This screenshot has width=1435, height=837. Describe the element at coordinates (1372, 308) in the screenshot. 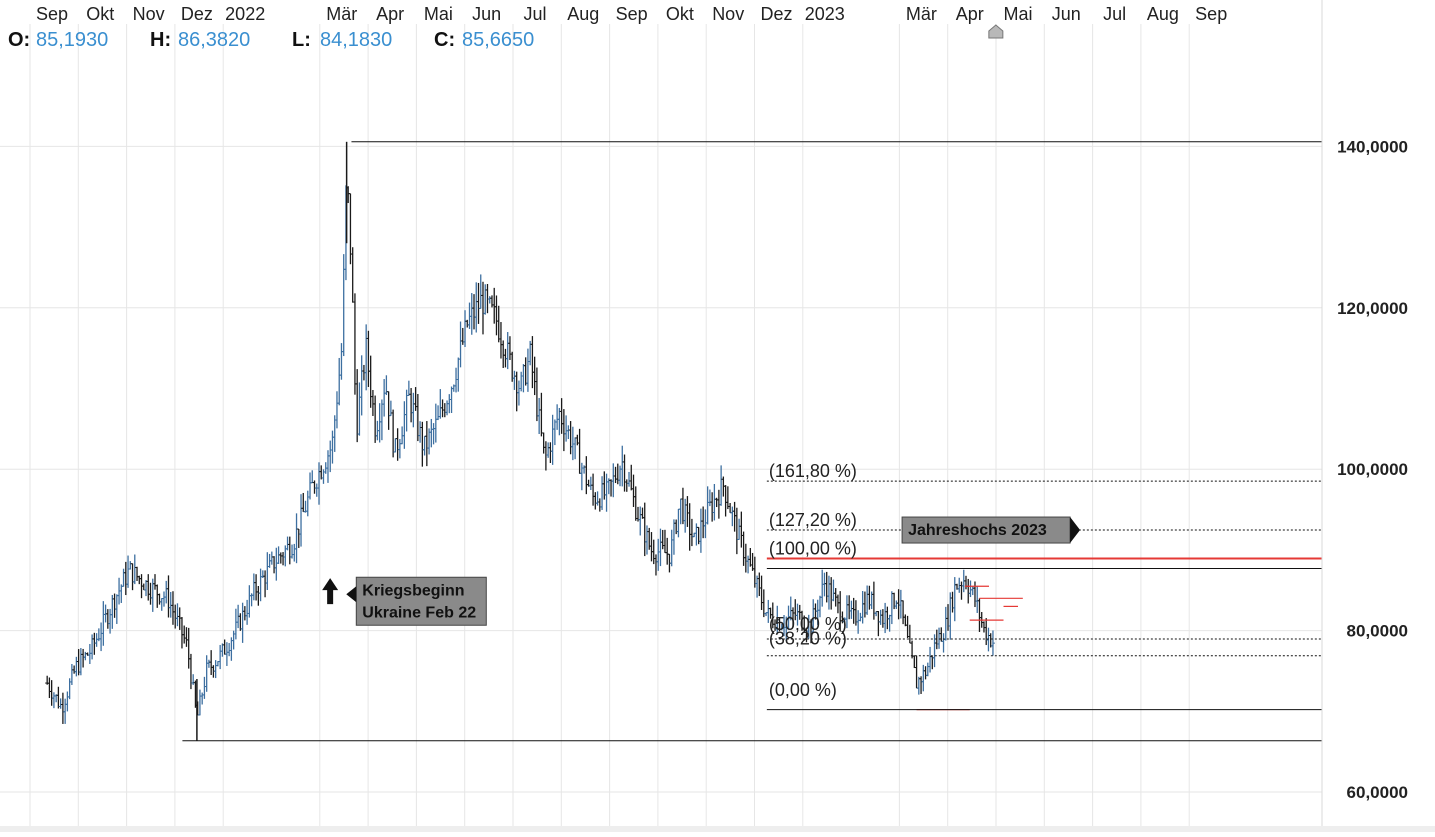

I see `y-tick-label: 120,0000` at that location.